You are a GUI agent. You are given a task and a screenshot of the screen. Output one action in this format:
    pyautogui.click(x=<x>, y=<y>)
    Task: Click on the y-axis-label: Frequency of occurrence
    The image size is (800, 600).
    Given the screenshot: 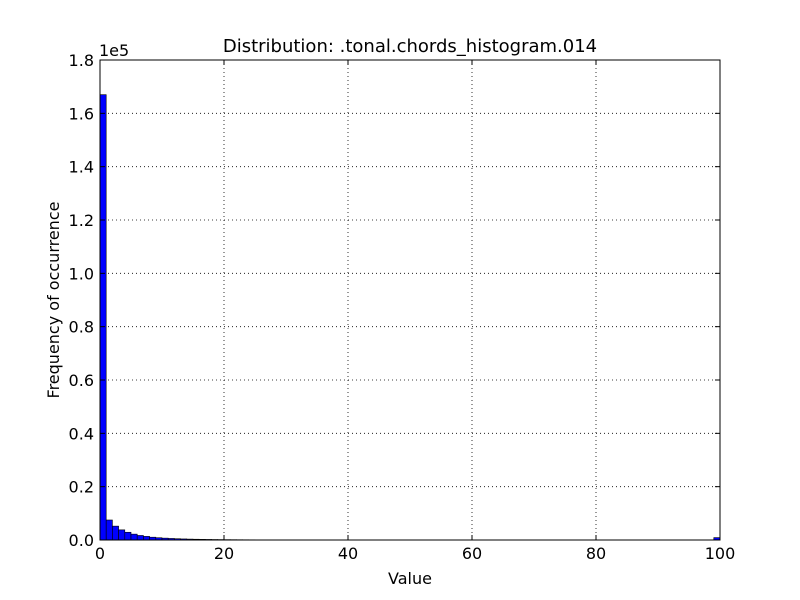 What is the action you would take?
    pyautogui.click(x=53, y=300)
    